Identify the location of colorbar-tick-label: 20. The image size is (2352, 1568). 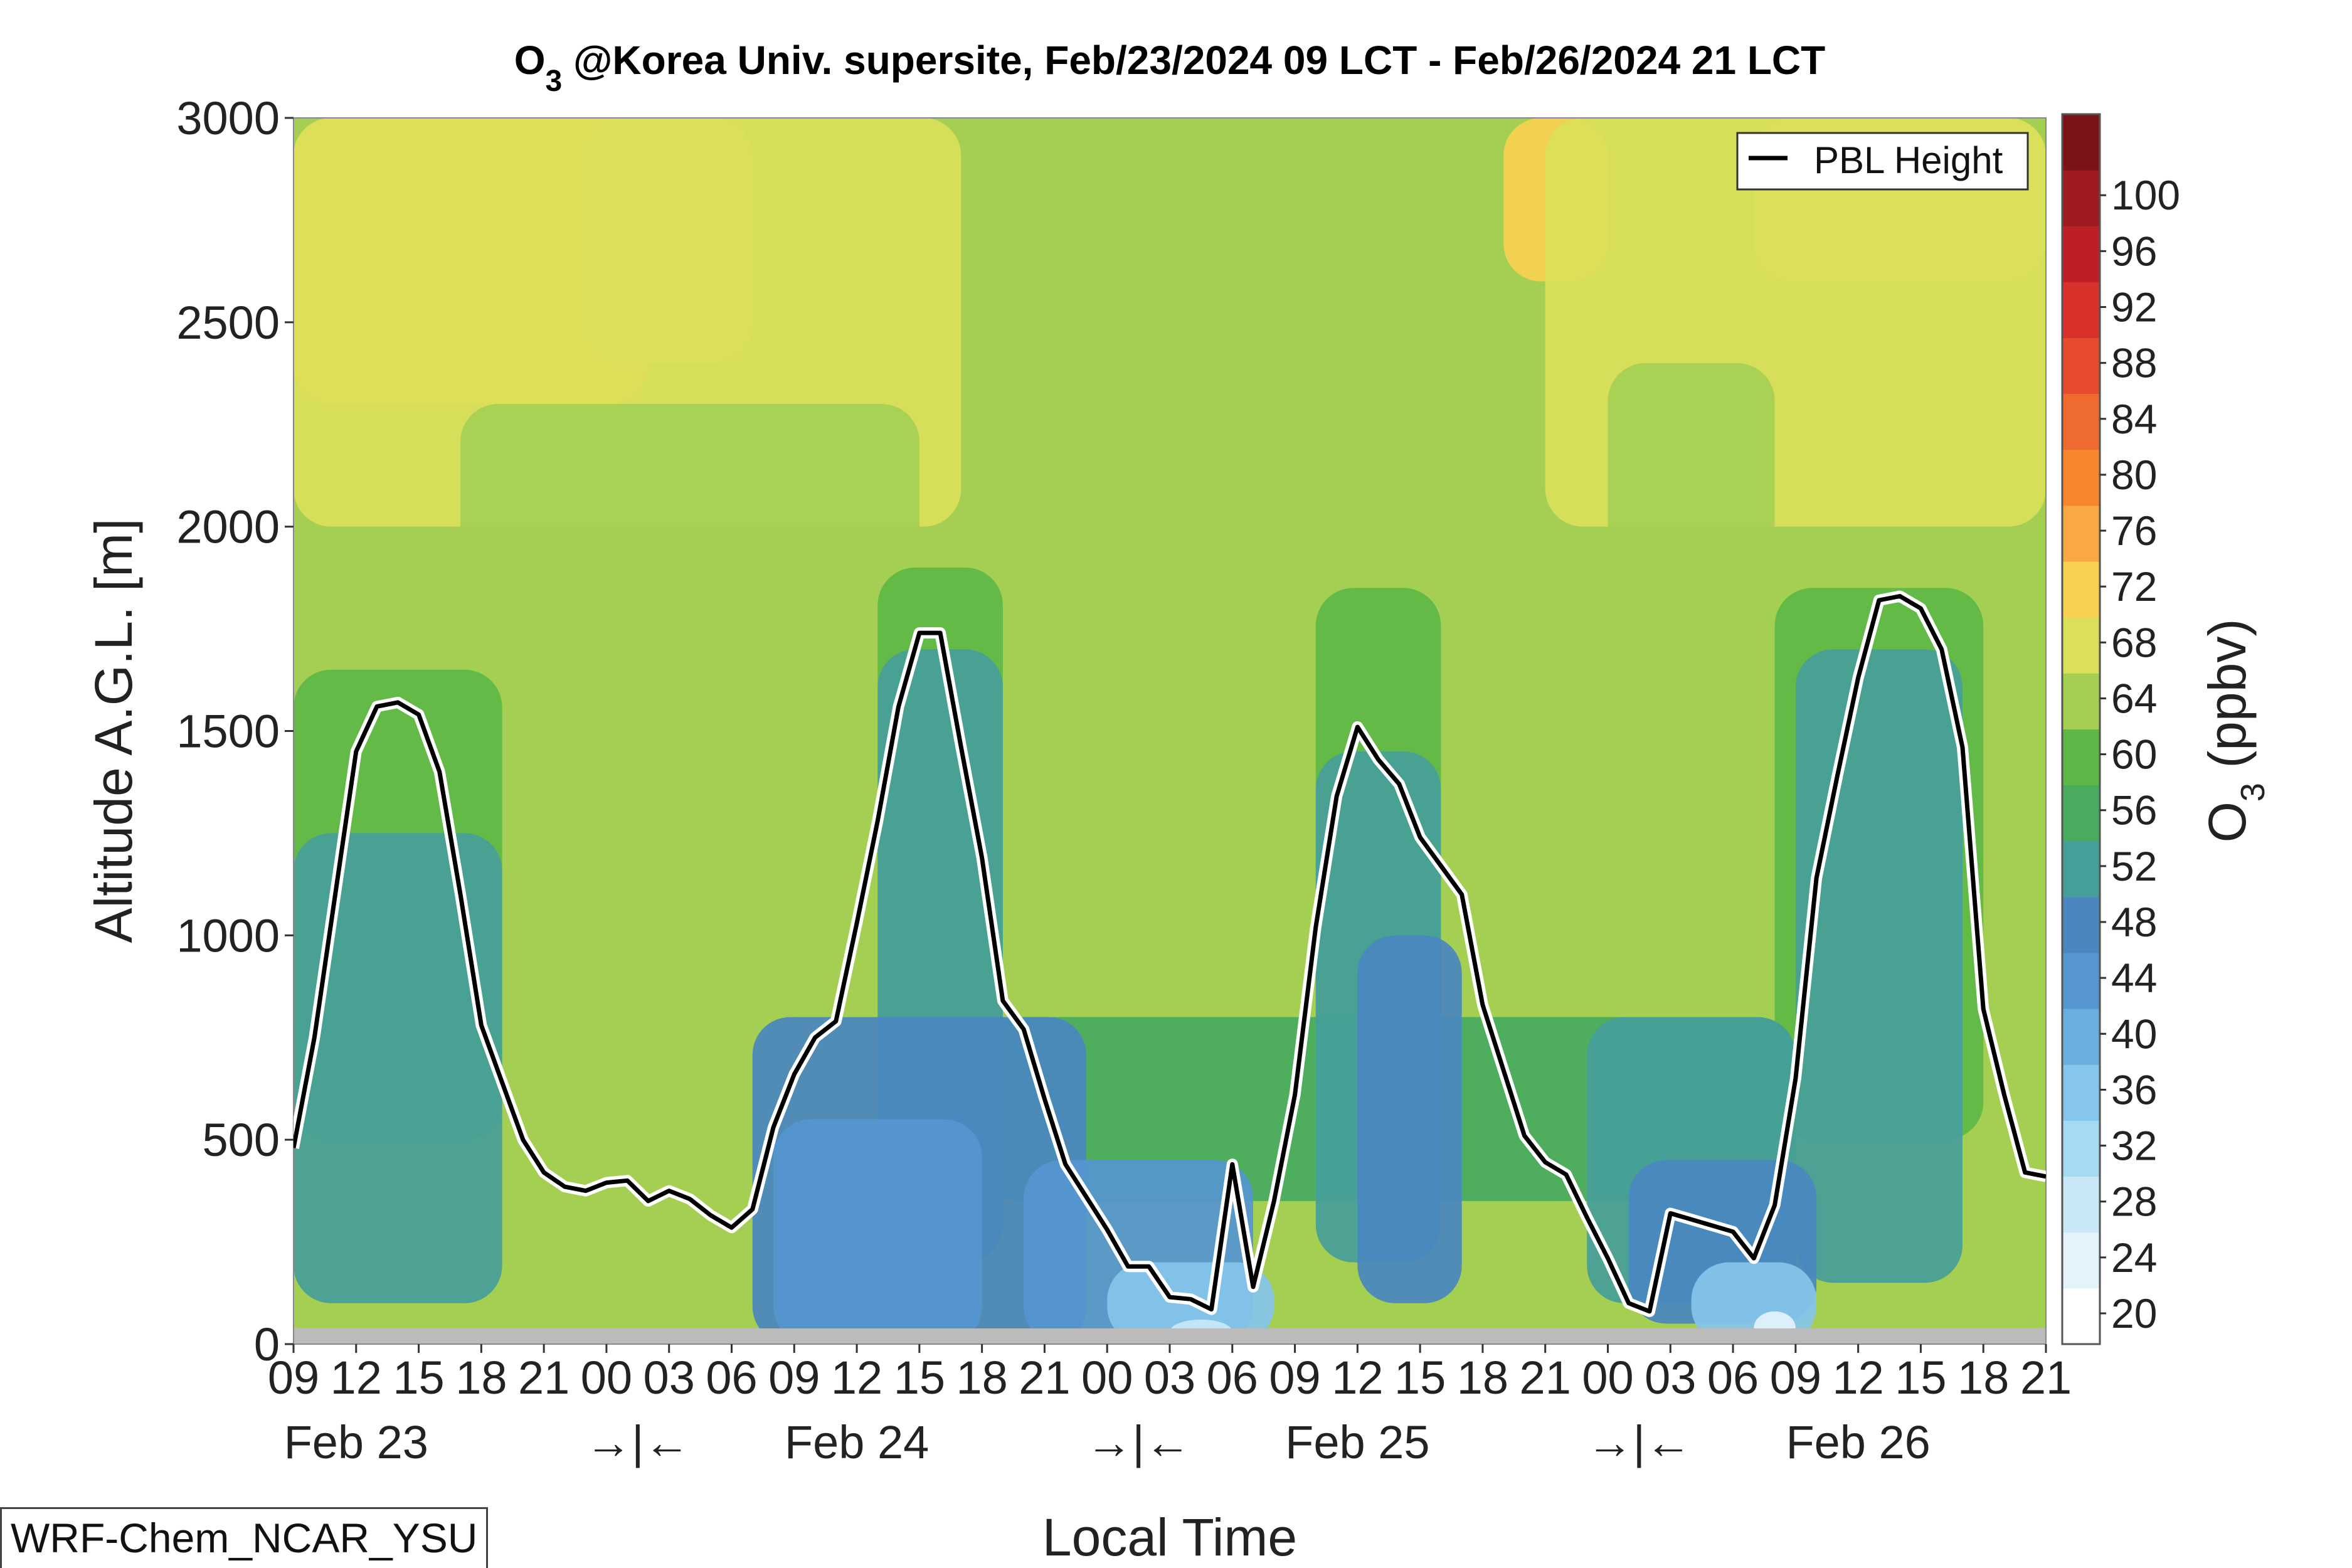
(2134, 1313).